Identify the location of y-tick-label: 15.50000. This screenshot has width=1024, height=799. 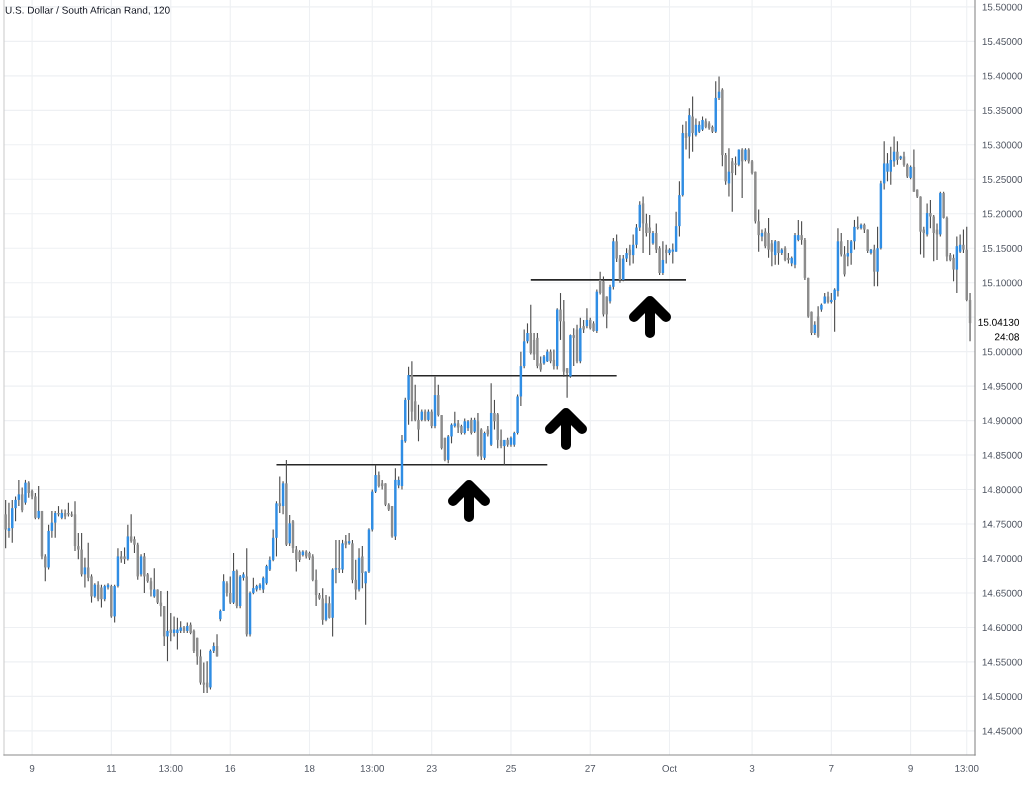
(1002, 7).